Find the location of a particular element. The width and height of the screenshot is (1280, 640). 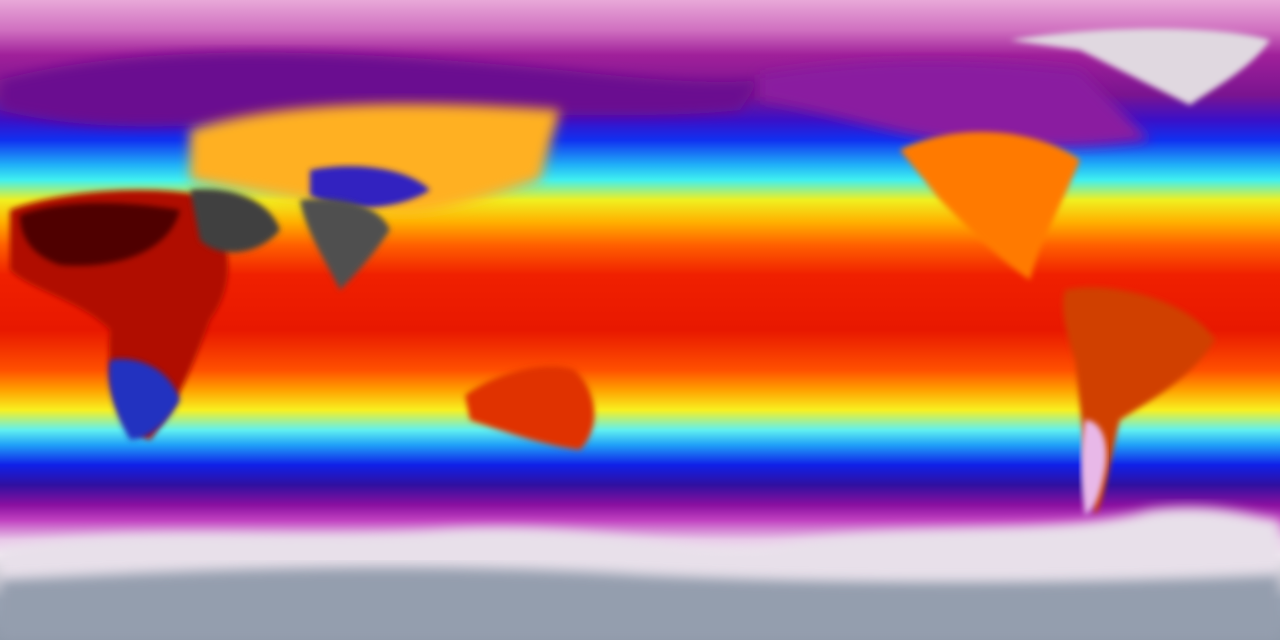

greenland is located at coordinates (1140, 66).